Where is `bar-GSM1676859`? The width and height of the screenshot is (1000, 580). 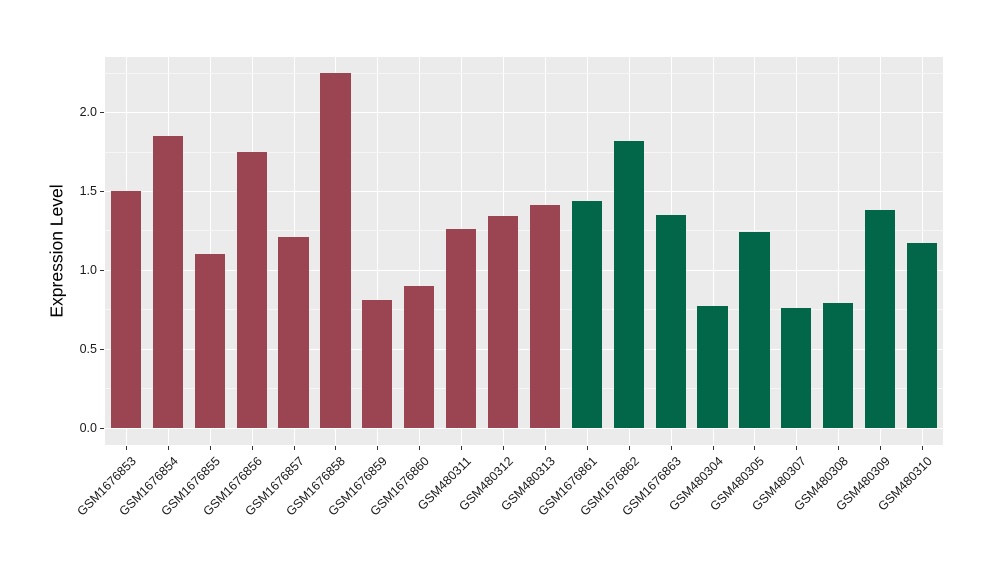
bar-GSM1676859 is located at coordinates (377, 363).